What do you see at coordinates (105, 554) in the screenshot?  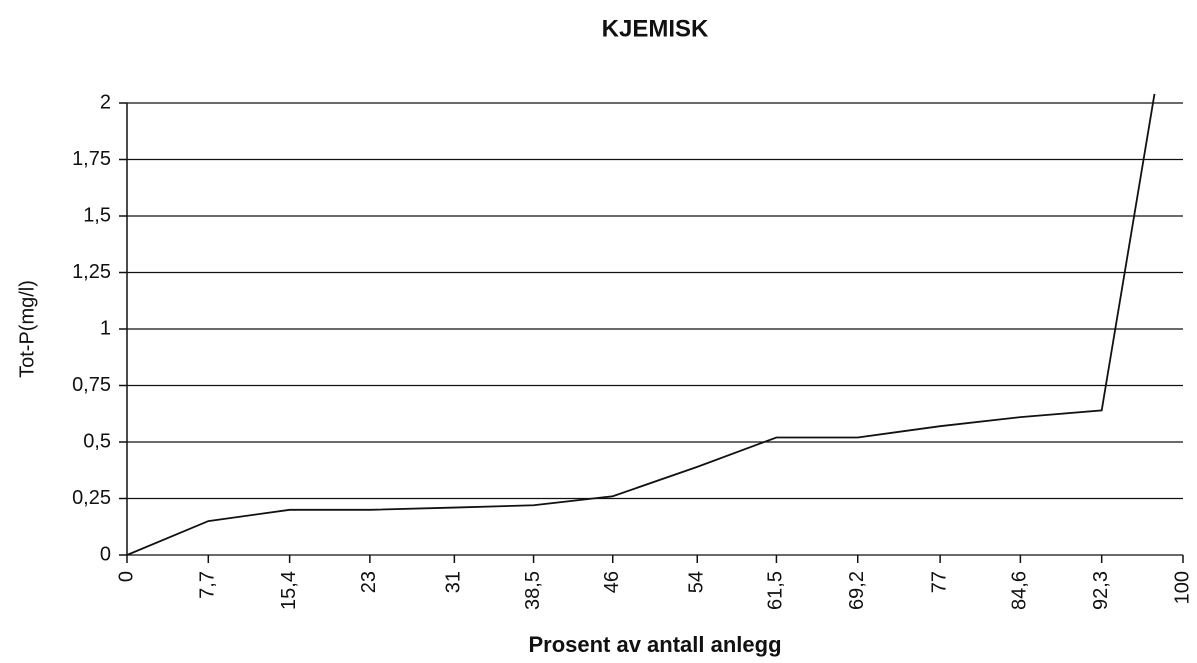 I see `y-tick-label: 0` at bounding box center [105, 554].